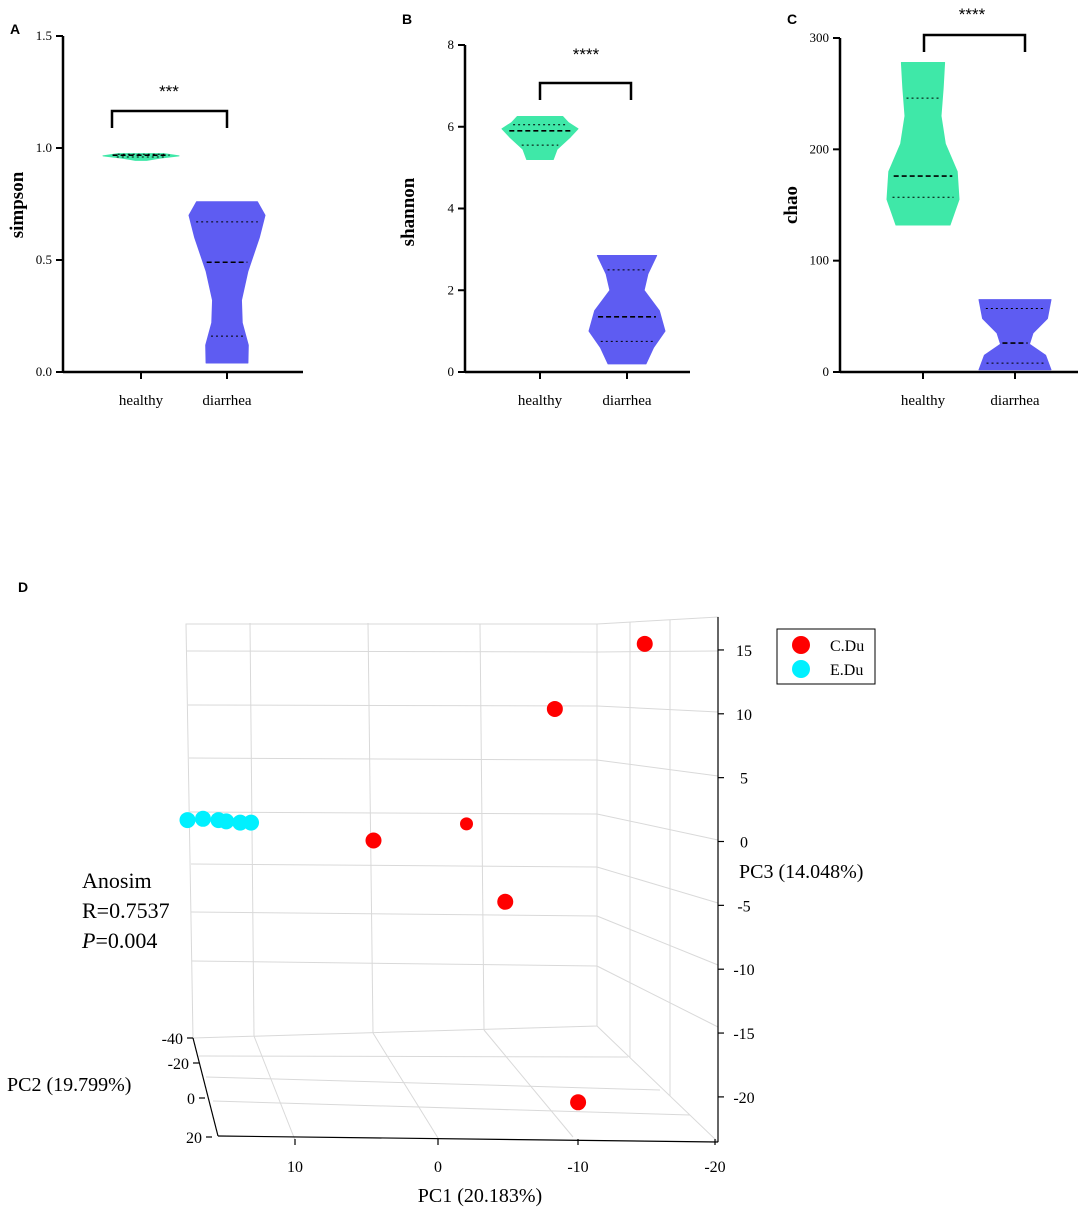 The height and width of the screenshot is (1214, 1084). What do you see at coordinates (169, 91) in the screenshot?
I see `panel-a-significance: ***` at bounding box center [169, 91].